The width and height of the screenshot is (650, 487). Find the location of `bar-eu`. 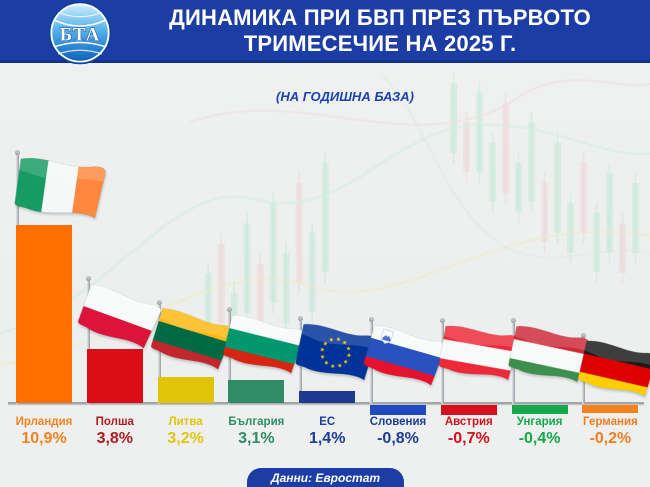

bar-eu is located at coordinates (327, 397).